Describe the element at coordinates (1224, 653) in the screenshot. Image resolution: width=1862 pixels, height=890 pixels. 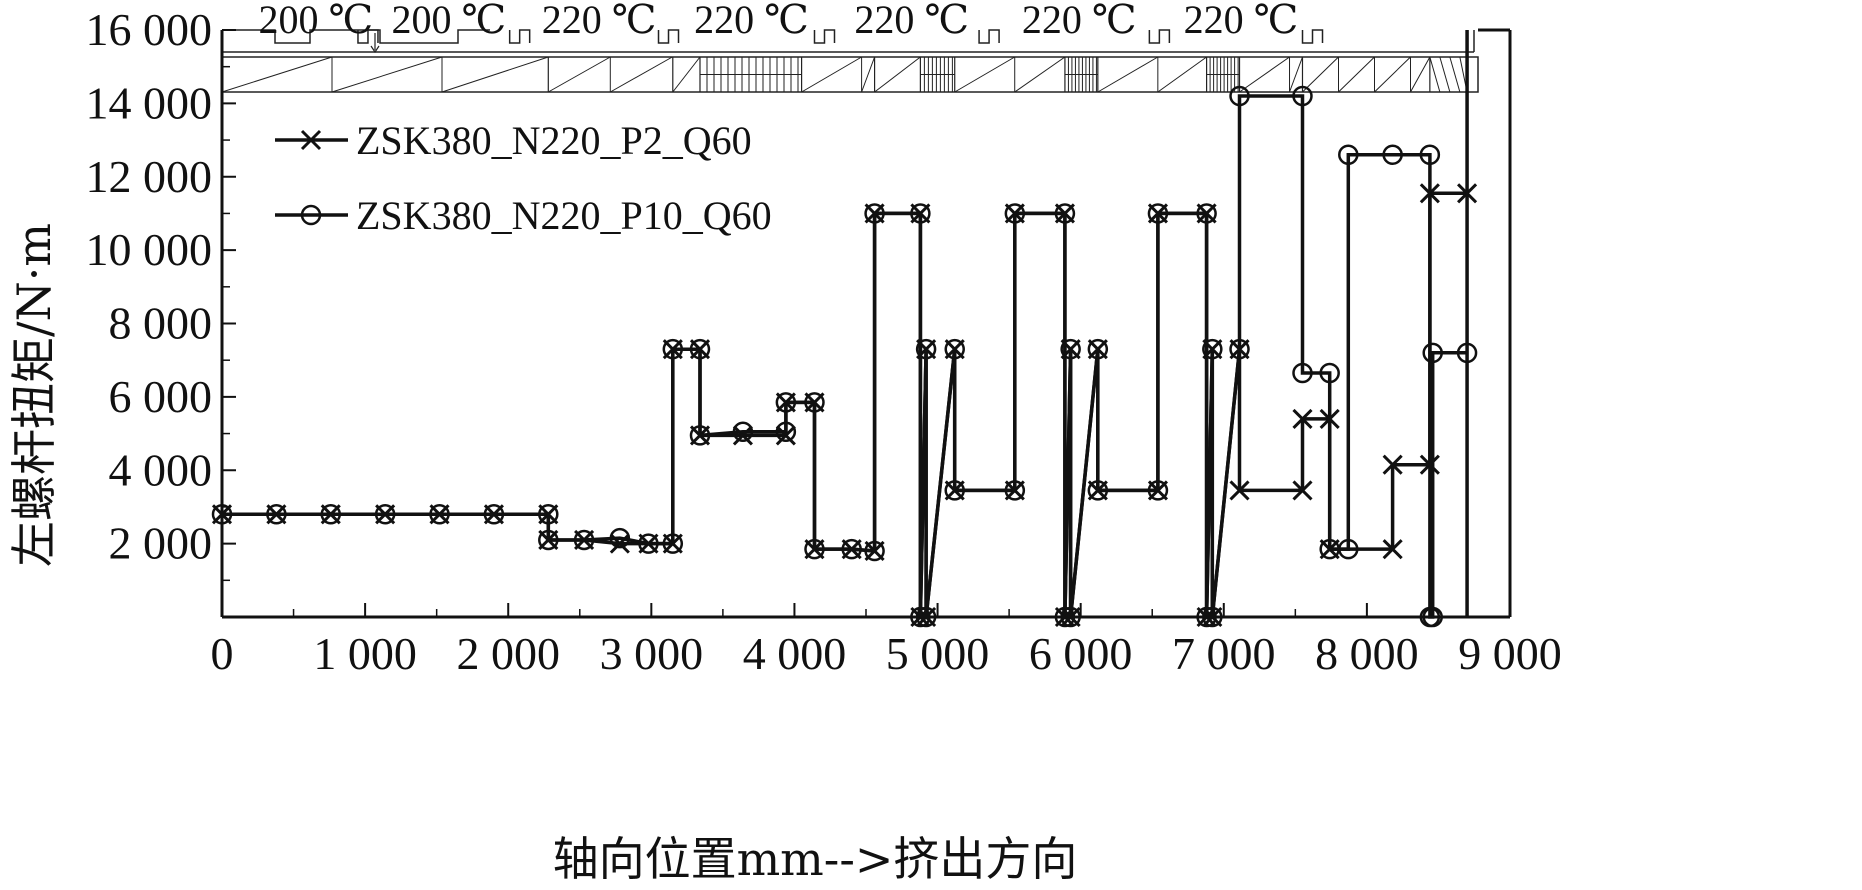
I see `x-tick-label: 7 000` at that location.